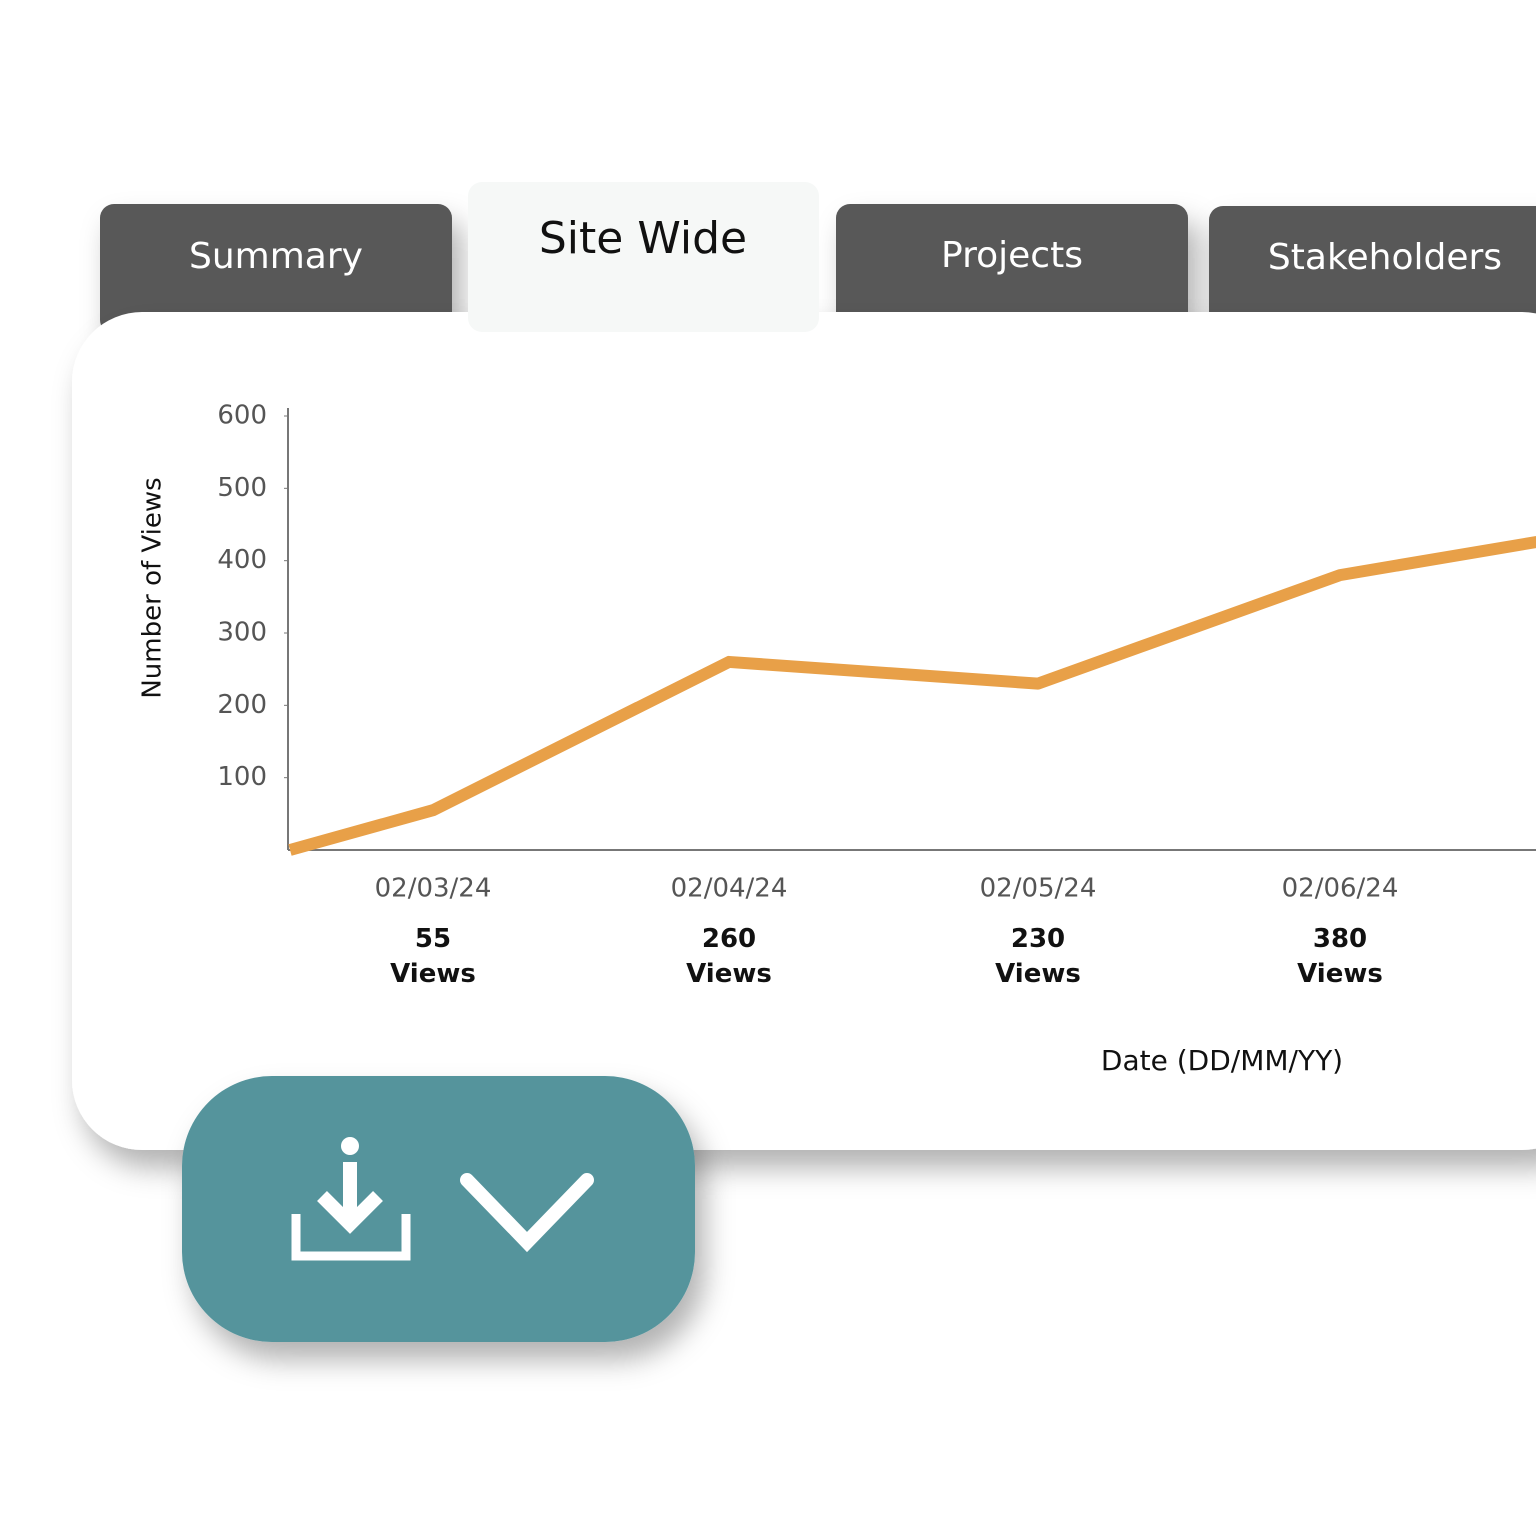 Image resolution: width=1536 pixels, height=1536 pixels. What do you see at coordinates (433, 889) in the screenshot?
I see `x-tick-label: 02/03/24` at bounding box center [433, 889].